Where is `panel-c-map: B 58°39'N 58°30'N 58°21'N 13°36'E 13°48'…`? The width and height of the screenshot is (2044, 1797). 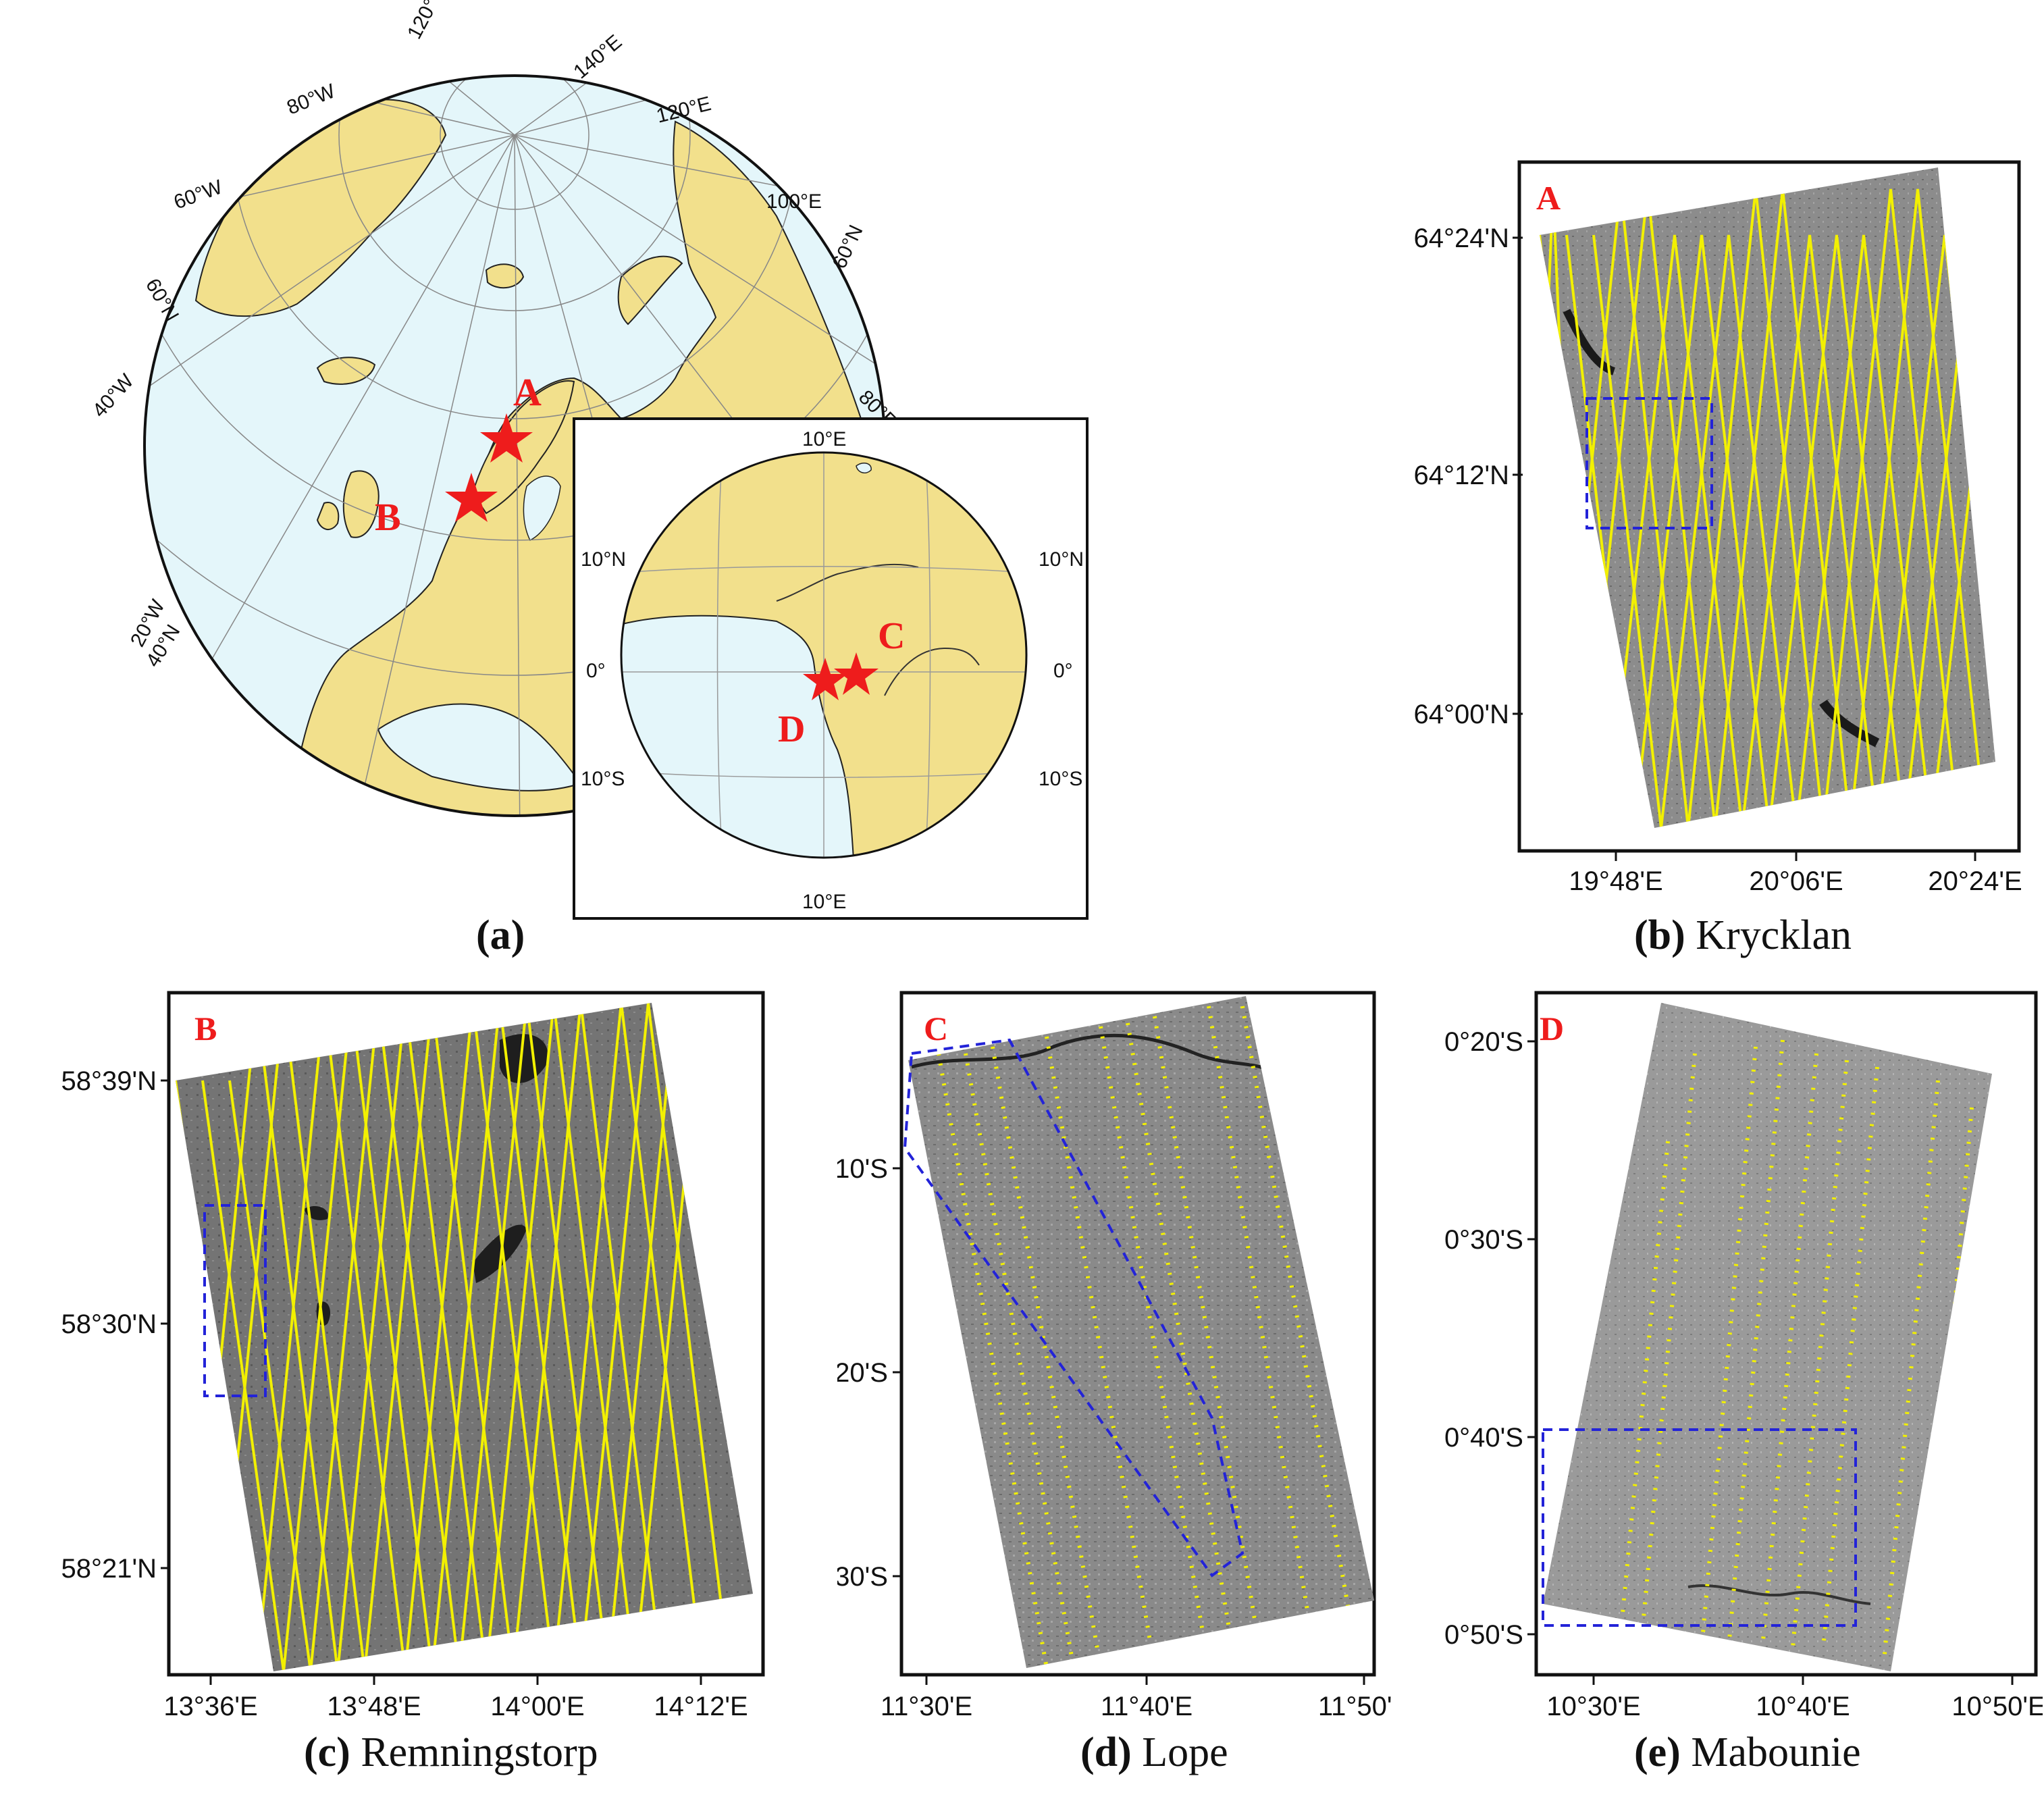 panel-c-map: B 58°39'N 58°30'N 58°21'N 13°36'E 13°48'… is located at coordinates (413, 1356).